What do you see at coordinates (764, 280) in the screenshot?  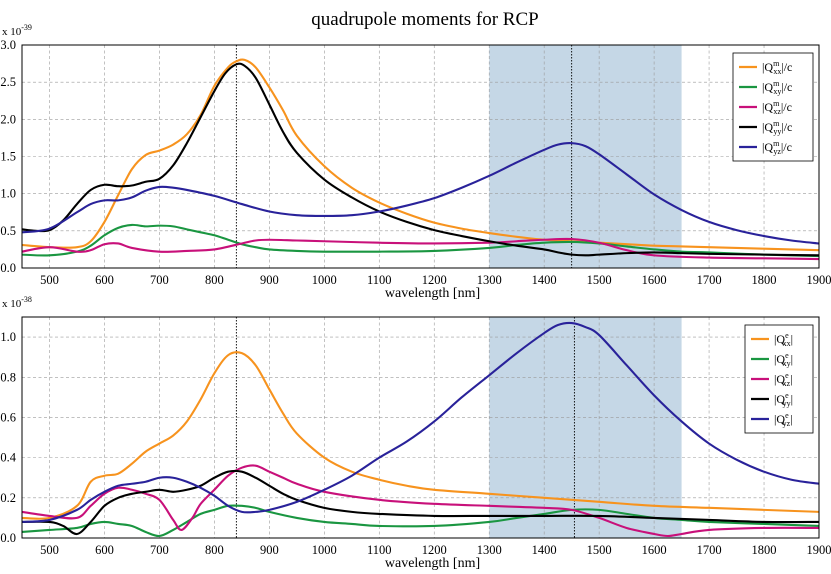 I see `p0-x-tick-label-13: 1800` at bounding box center [764, 280].